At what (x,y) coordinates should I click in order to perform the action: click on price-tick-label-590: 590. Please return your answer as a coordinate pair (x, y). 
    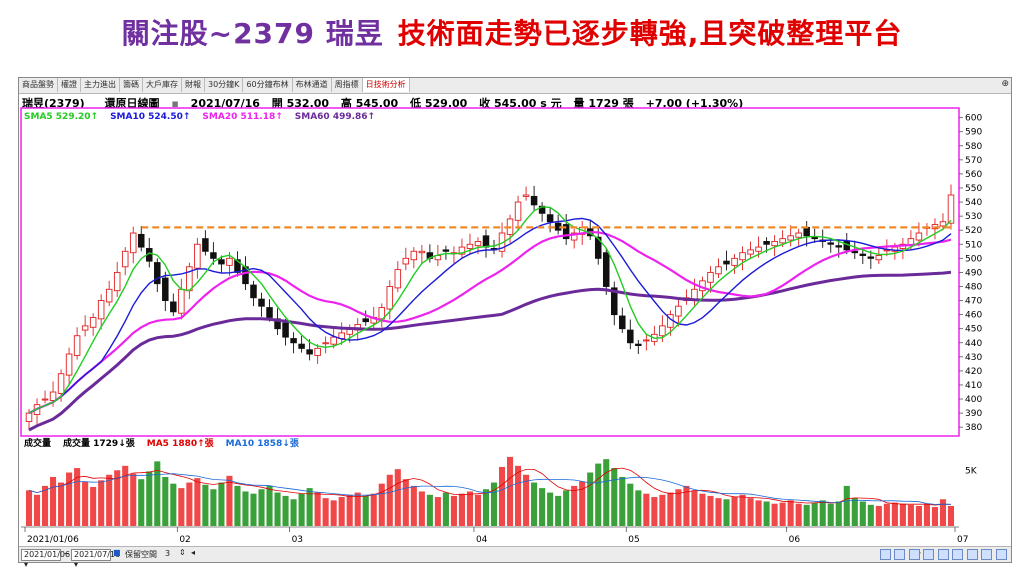
    Looking at the image, I should click on (973, 133).